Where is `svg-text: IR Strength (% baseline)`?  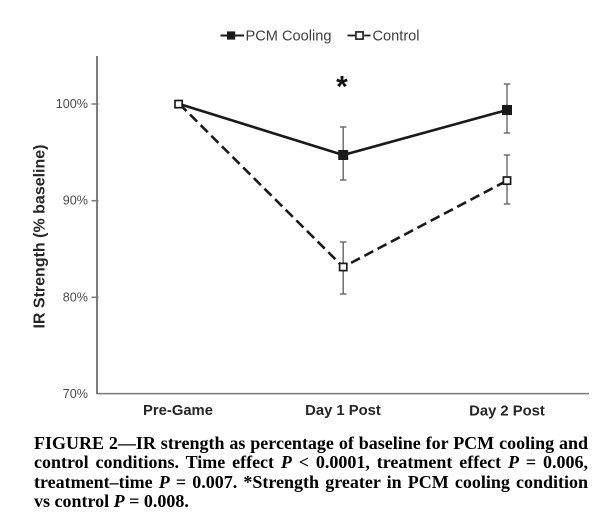
svg-text: IR Strength (% baseline) is located at coordinates (40, 236).